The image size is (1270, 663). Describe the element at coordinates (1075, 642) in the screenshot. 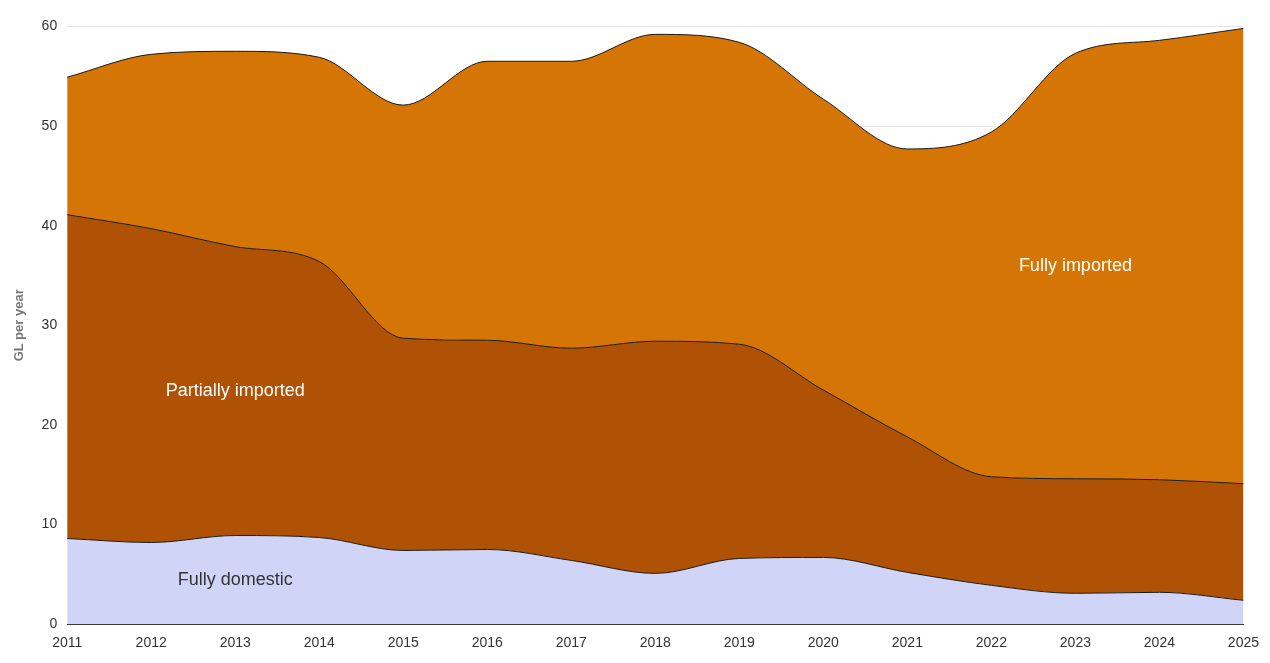

I see `x-tick-label: 2023` at that location.